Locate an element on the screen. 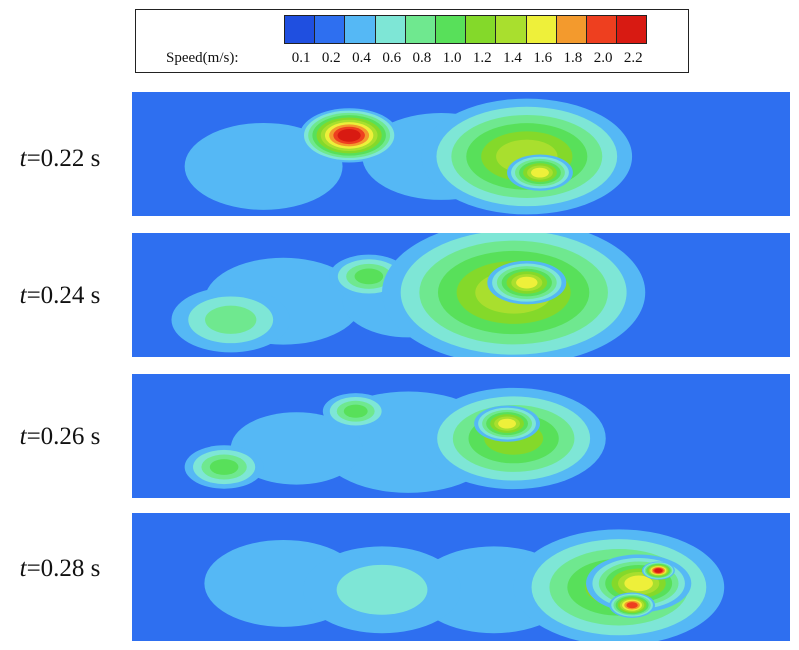 The height and width of the screenshot is (650, 799). colorbar-tick-7: 1.2 is located at coordinates (482, 58).